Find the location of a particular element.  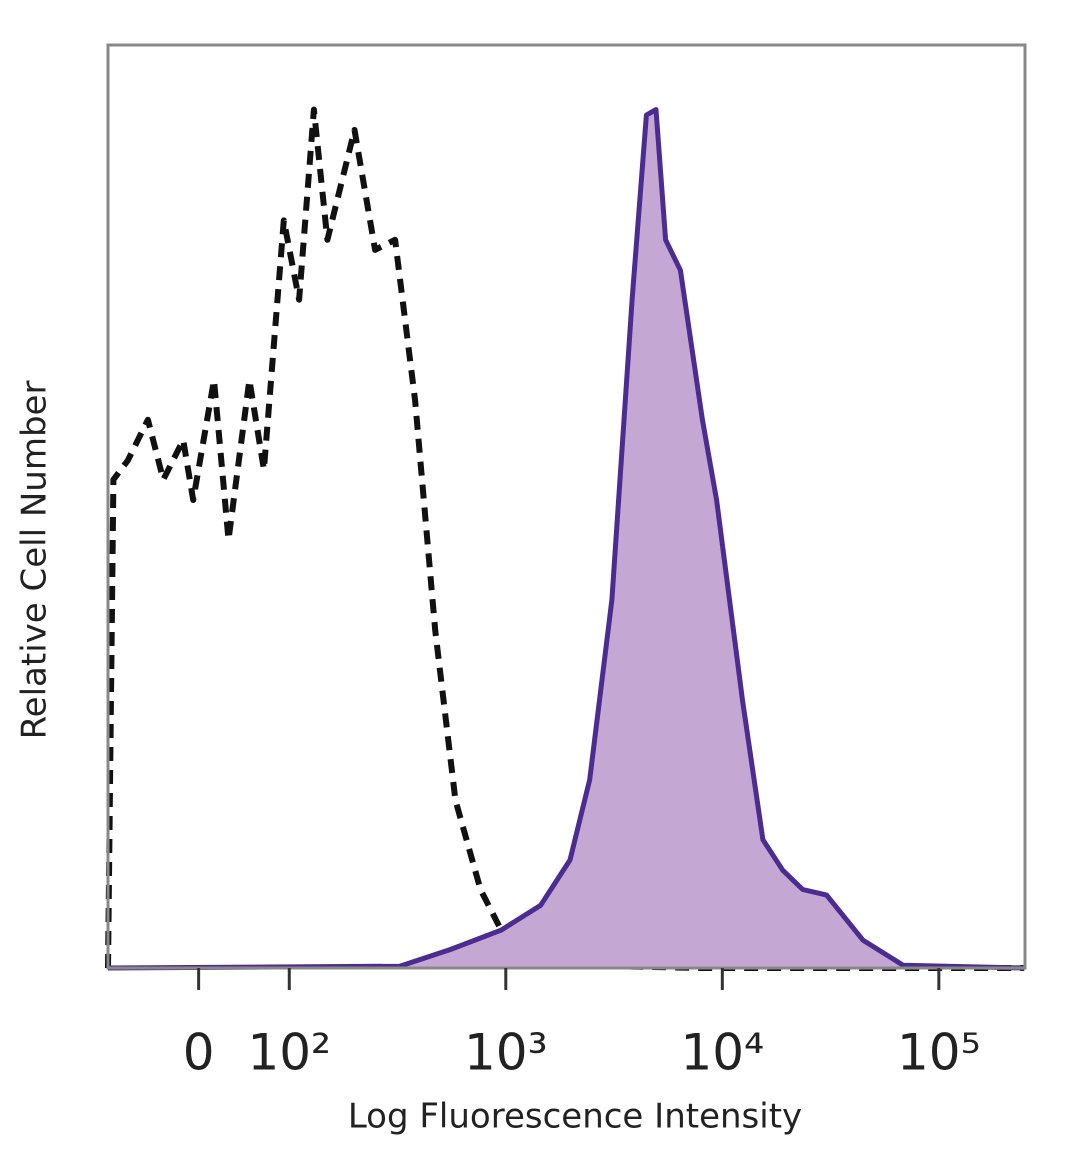

x-tick-label: 10² is located at coordinates (289, 1053).